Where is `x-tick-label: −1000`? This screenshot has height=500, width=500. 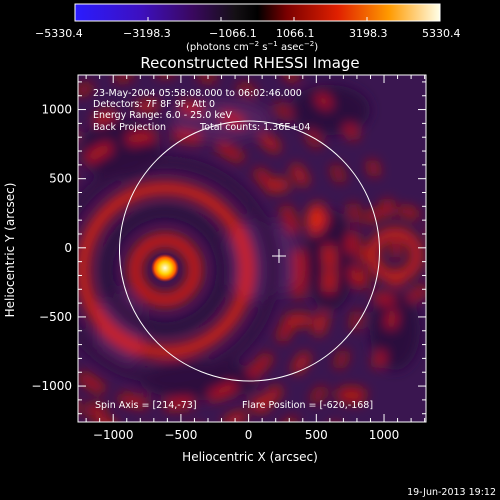
x-tick-label: −1000 is located at coordinates (113, 435).